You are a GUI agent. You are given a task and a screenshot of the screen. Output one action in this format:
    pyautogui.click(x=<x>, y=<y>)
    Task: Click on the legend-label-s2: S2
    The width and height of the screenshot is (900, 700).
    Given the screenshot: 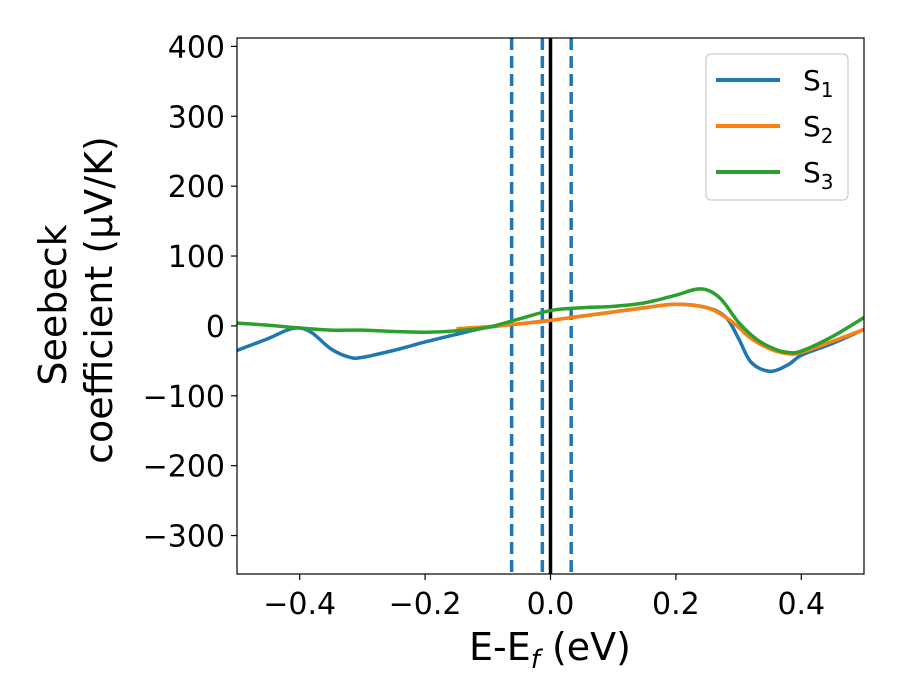 What is the action you would take?
    pyautogui.click(x=818, y=129)
    